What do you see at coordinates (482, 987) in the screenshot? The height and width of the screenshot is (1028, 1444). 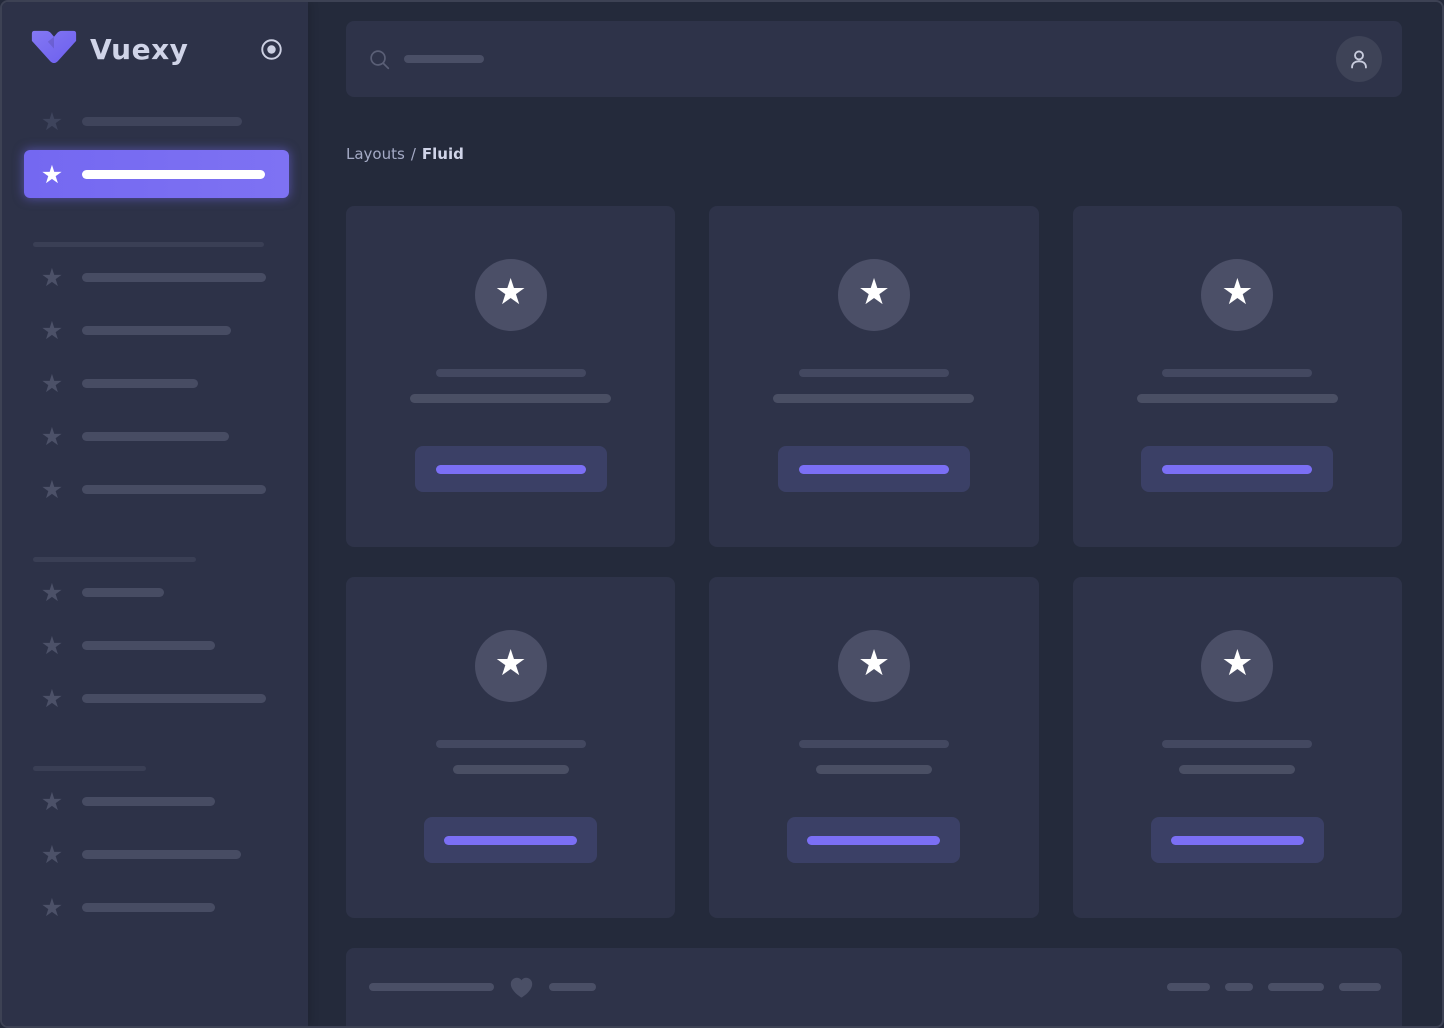 I see `footer-left` at bounding box center [482, 987].